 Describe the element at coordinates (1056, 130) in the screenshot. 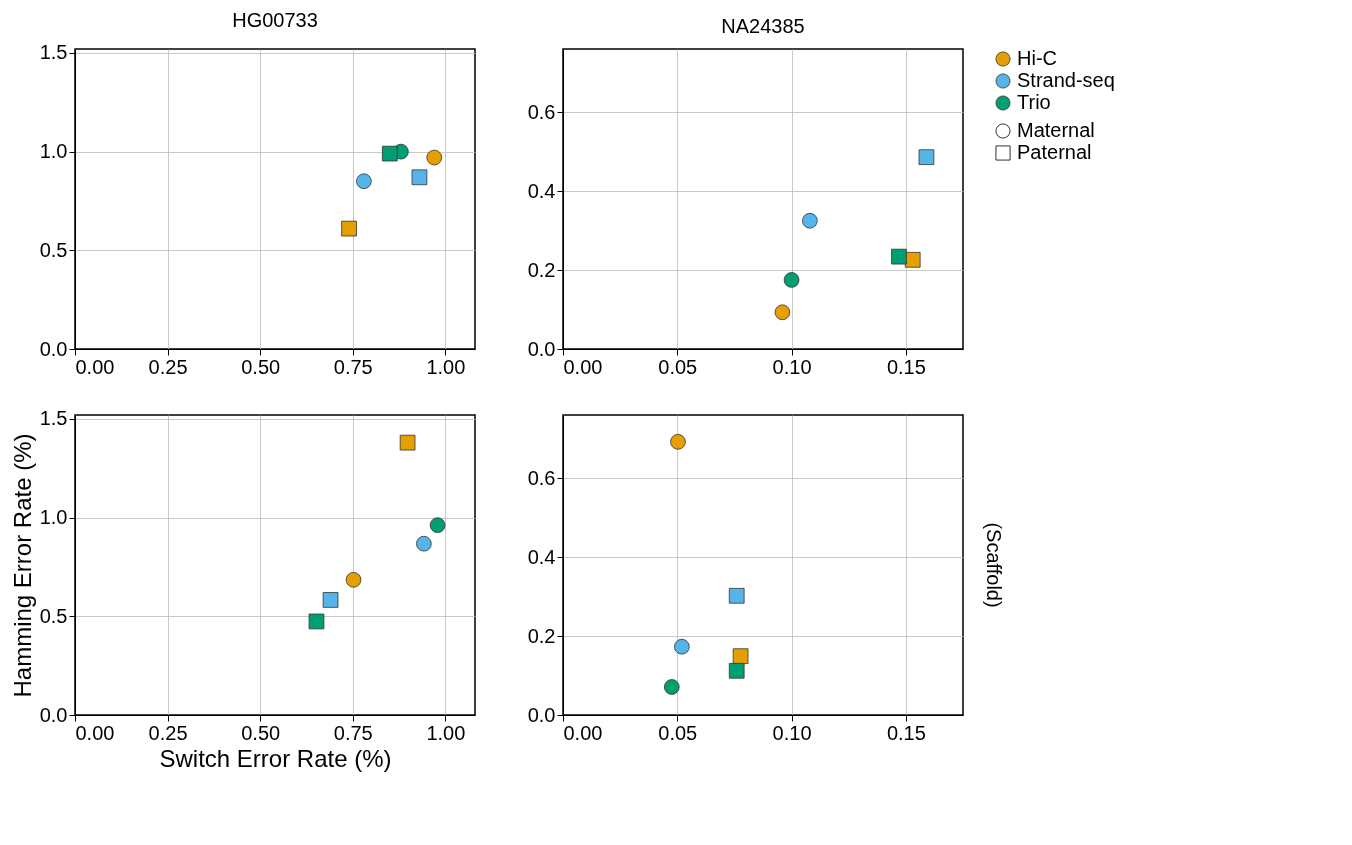

I see `legend-label: Maternal` at that location.